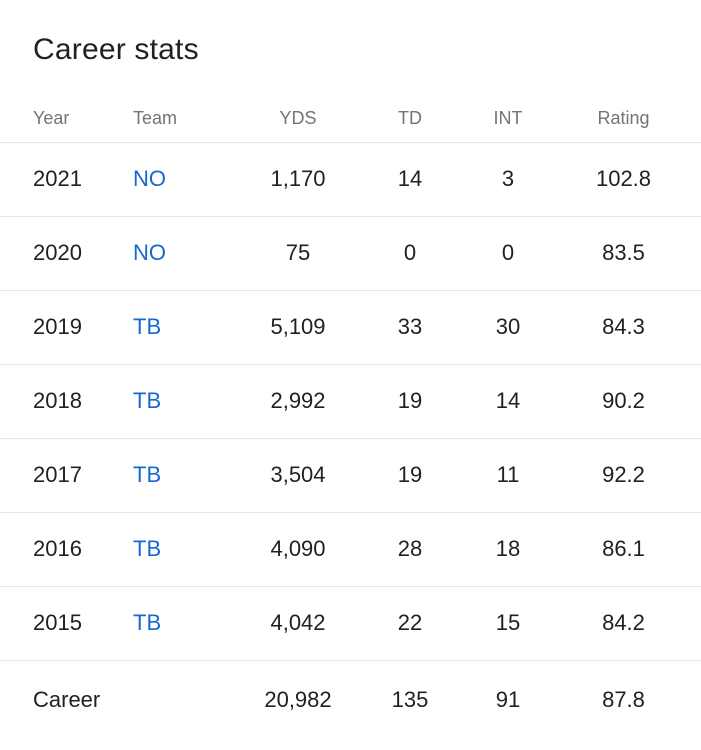  Describe the element at coordinates (633, 327) in the screenshot. I see `rating-cell: 84.3` at that location.